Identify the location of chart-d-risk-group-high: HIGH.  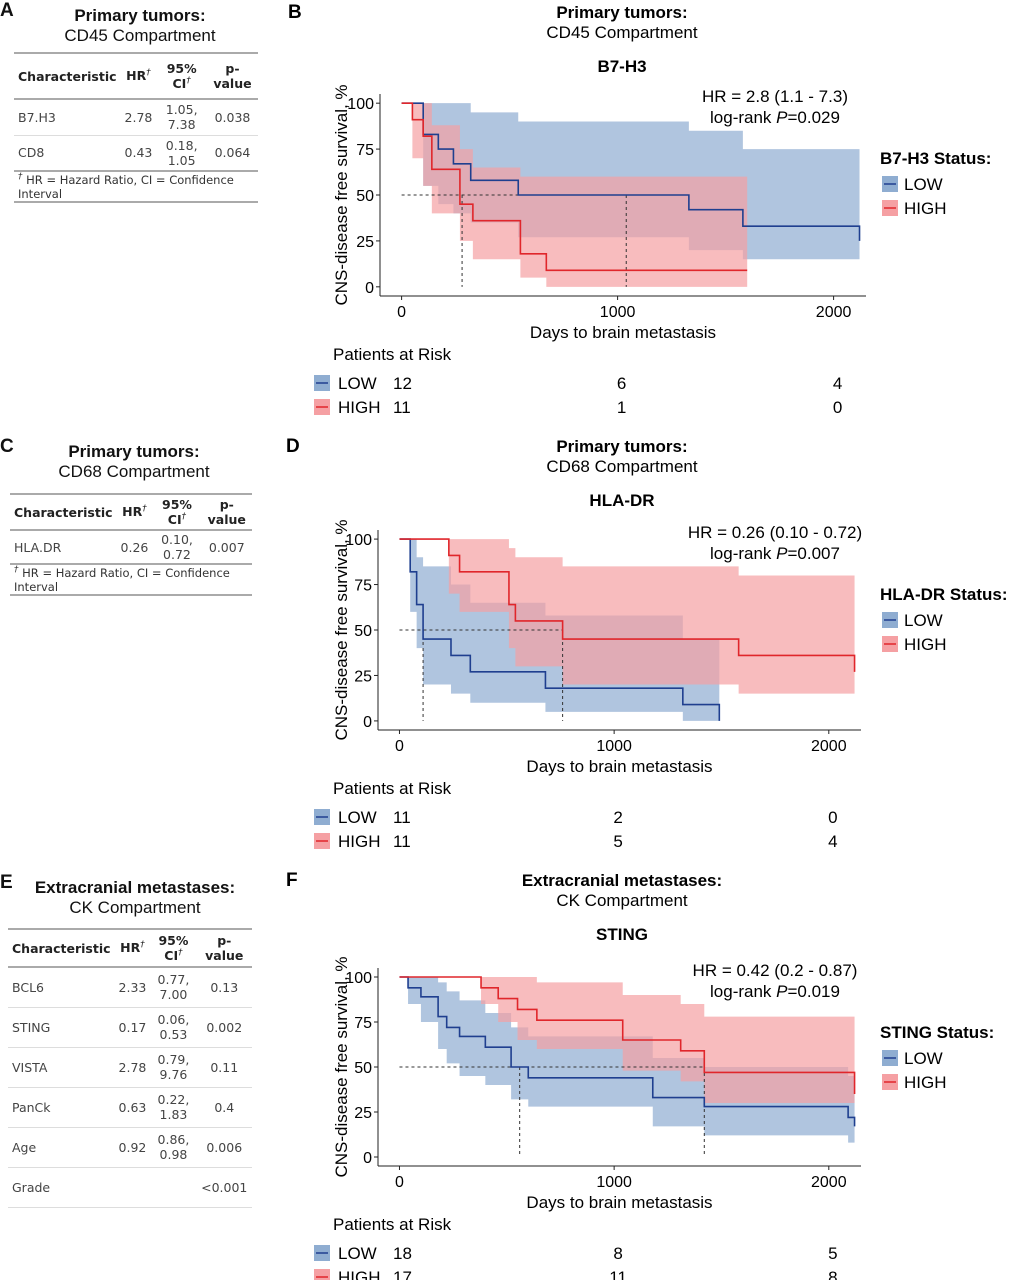
(359, 841).